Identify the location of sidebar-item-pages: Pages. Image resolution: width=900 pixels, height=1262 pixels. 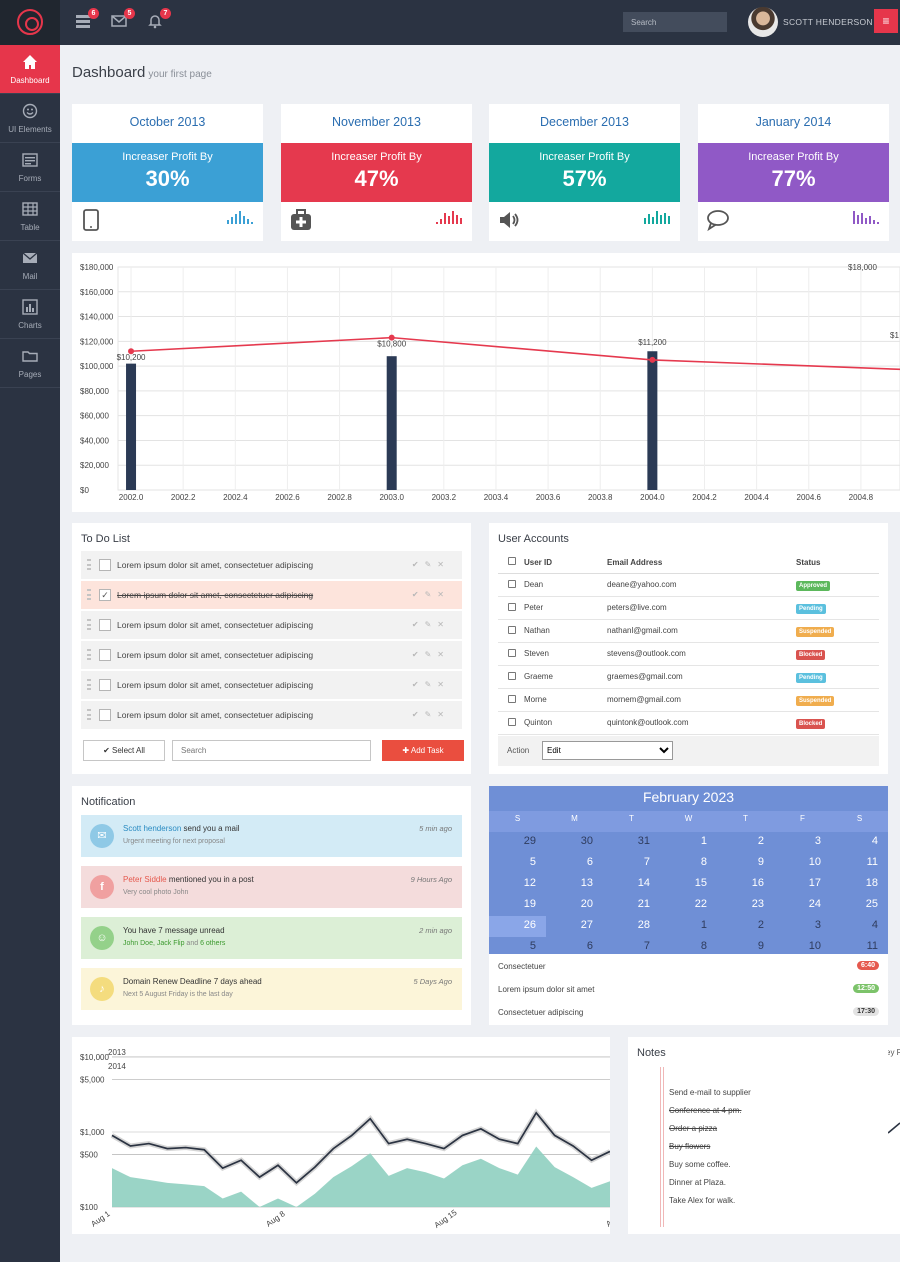
(30, 363).